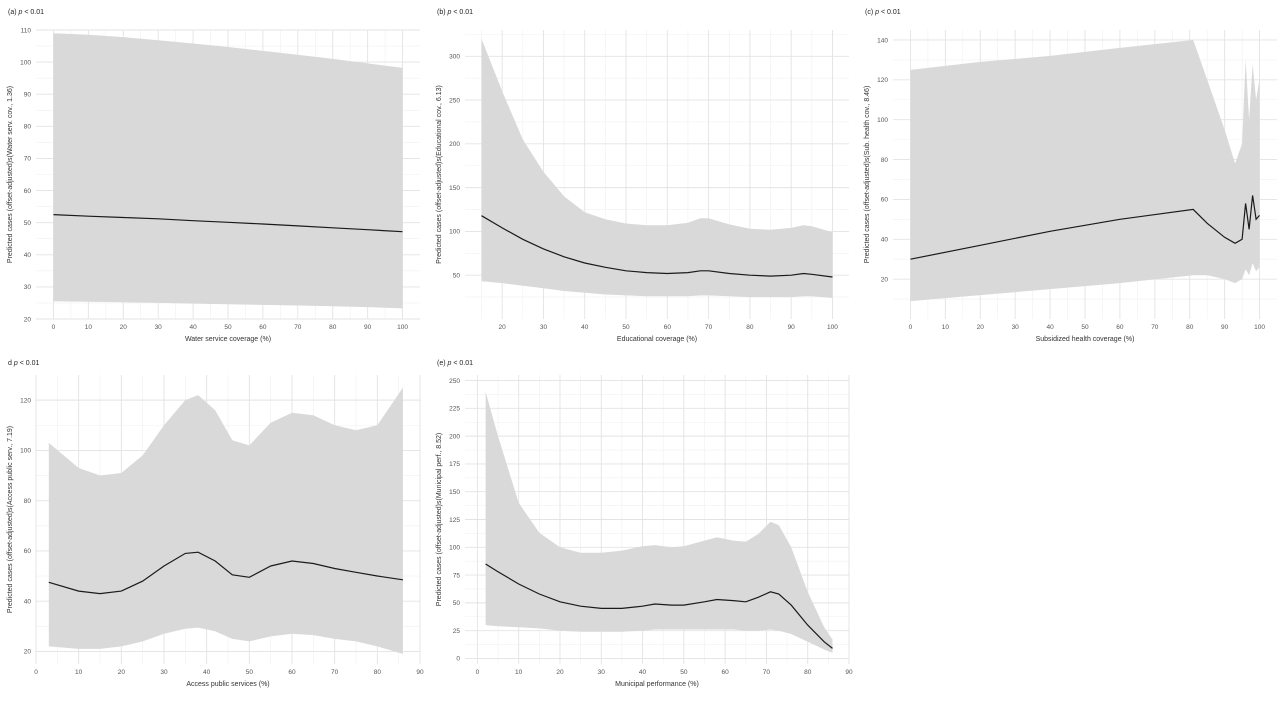 Image resolution: width=1280 pixels, height=715 pixels. Describe the element at coordinates (442, 363) in the screenshot. I see `panel-e-title-prefix: (e)` at that location.